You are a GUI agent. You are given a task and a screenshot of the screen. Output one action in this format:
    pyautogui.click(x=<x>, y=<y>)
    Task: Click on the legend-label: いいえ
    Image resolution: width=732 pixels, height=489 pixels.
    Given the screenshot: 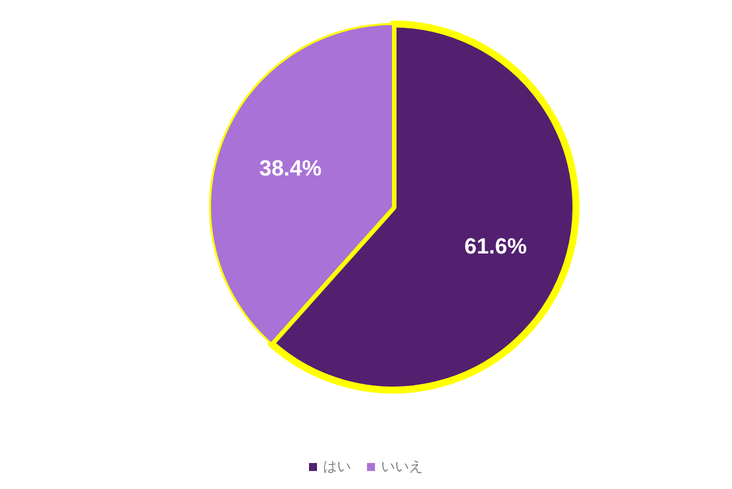 What is the action you would take?
    pyautogui.click(x=402, y=467)
    